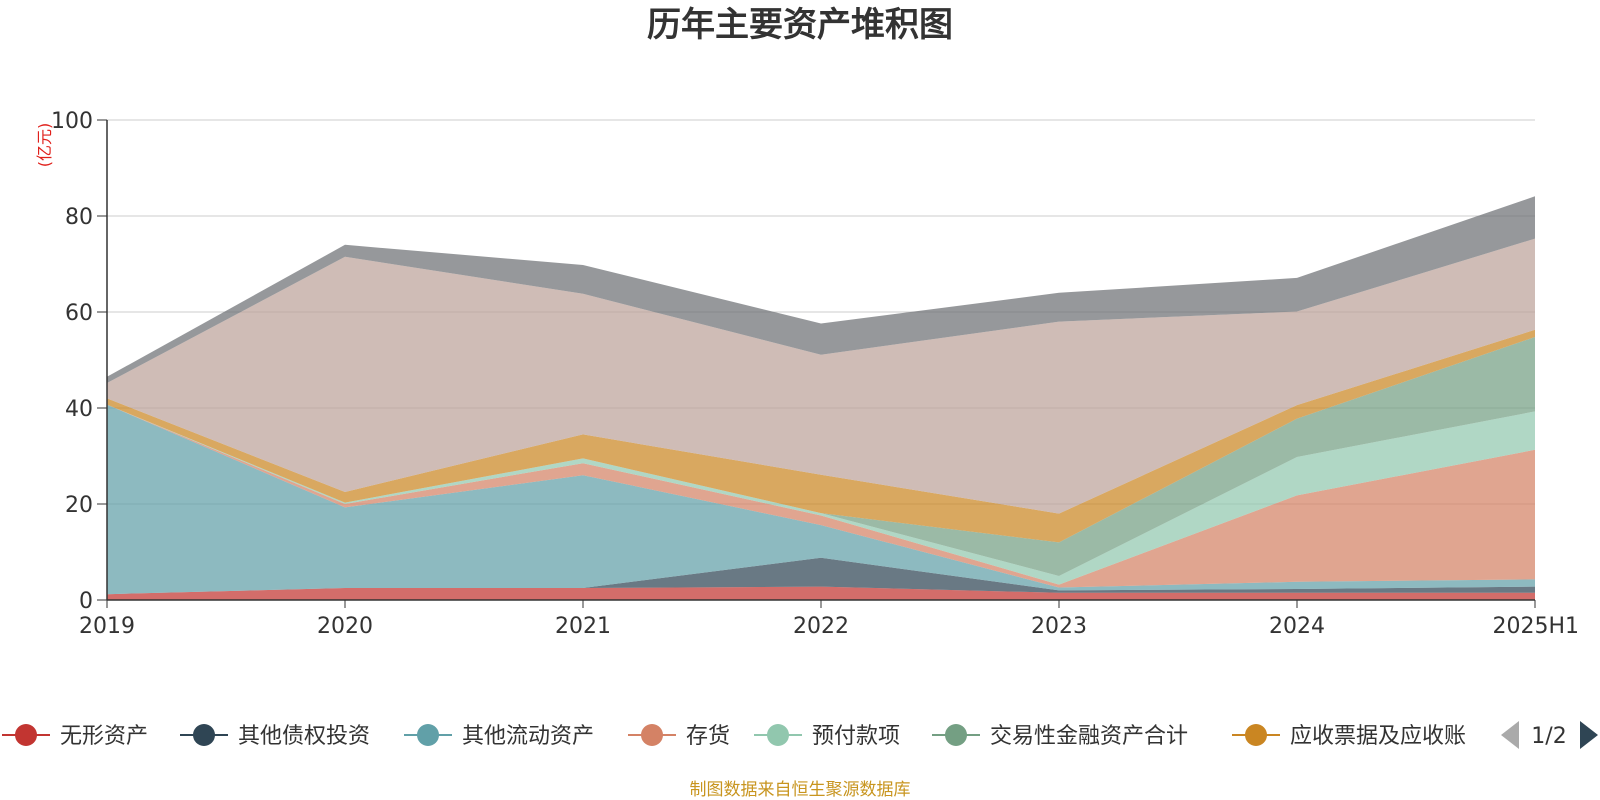 The image size is (1600, 800). I want to click on y-tick-label-5: 100, so click(72, 121).